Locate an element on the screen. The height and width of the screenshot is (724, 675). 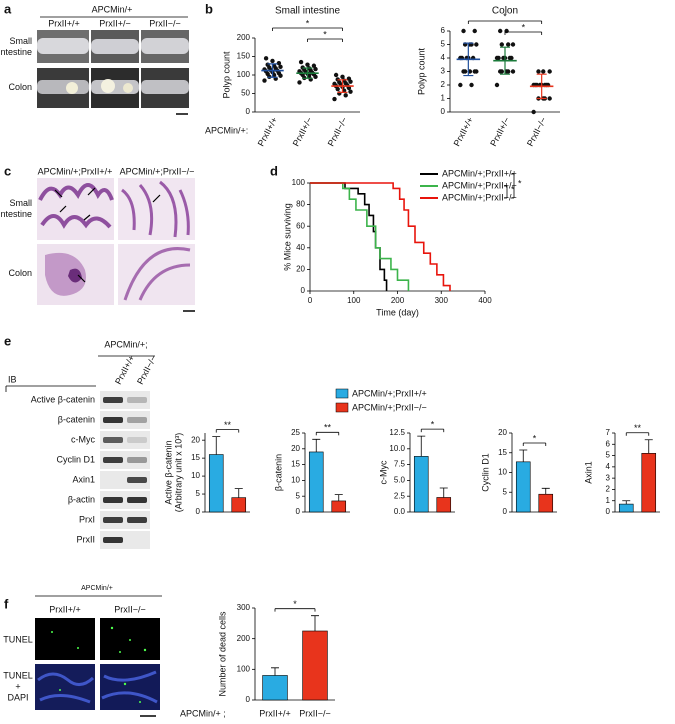
y-tick-label: 7.5 is located at coordinates (400, 464).